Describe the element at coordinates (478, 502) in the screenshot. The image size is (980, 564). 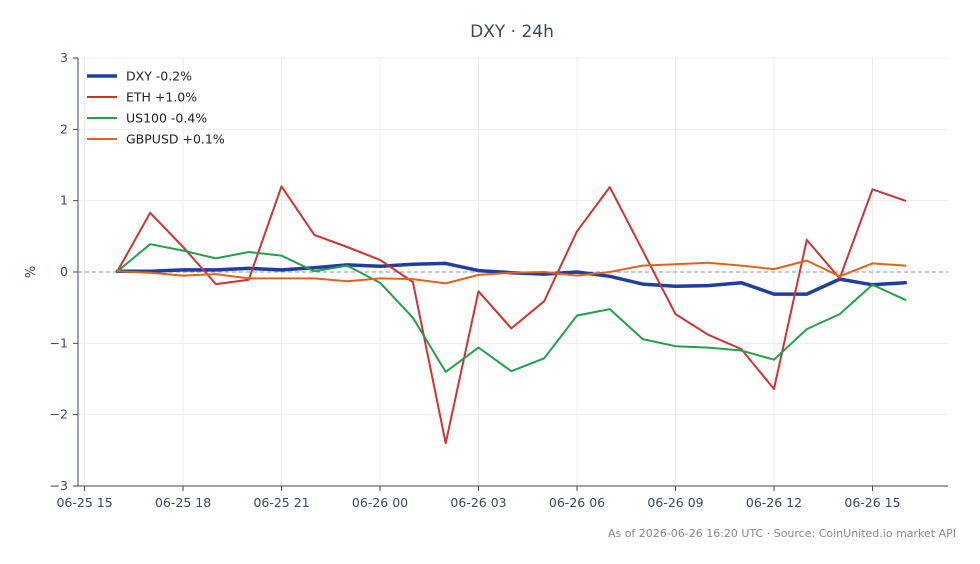
I see `x-tick-label: 06-26 03` at that location.